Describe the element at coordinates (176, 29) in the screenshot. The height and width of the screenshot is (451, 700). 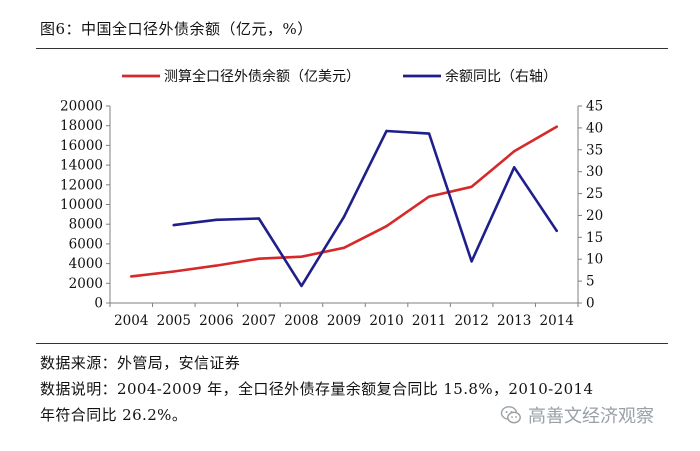
I see `figure-title: 图6：中国全口径外债余额（亿元，%）` at that location.